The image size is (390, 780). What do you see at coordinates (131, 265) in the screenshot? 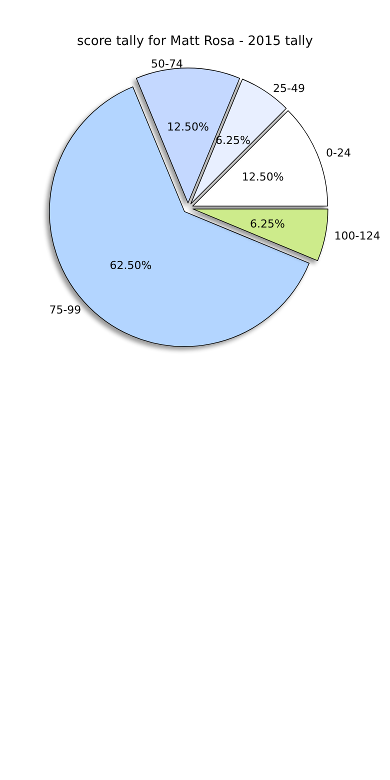
I see `data-label: 62.50%` at bounding box center [131, 265].